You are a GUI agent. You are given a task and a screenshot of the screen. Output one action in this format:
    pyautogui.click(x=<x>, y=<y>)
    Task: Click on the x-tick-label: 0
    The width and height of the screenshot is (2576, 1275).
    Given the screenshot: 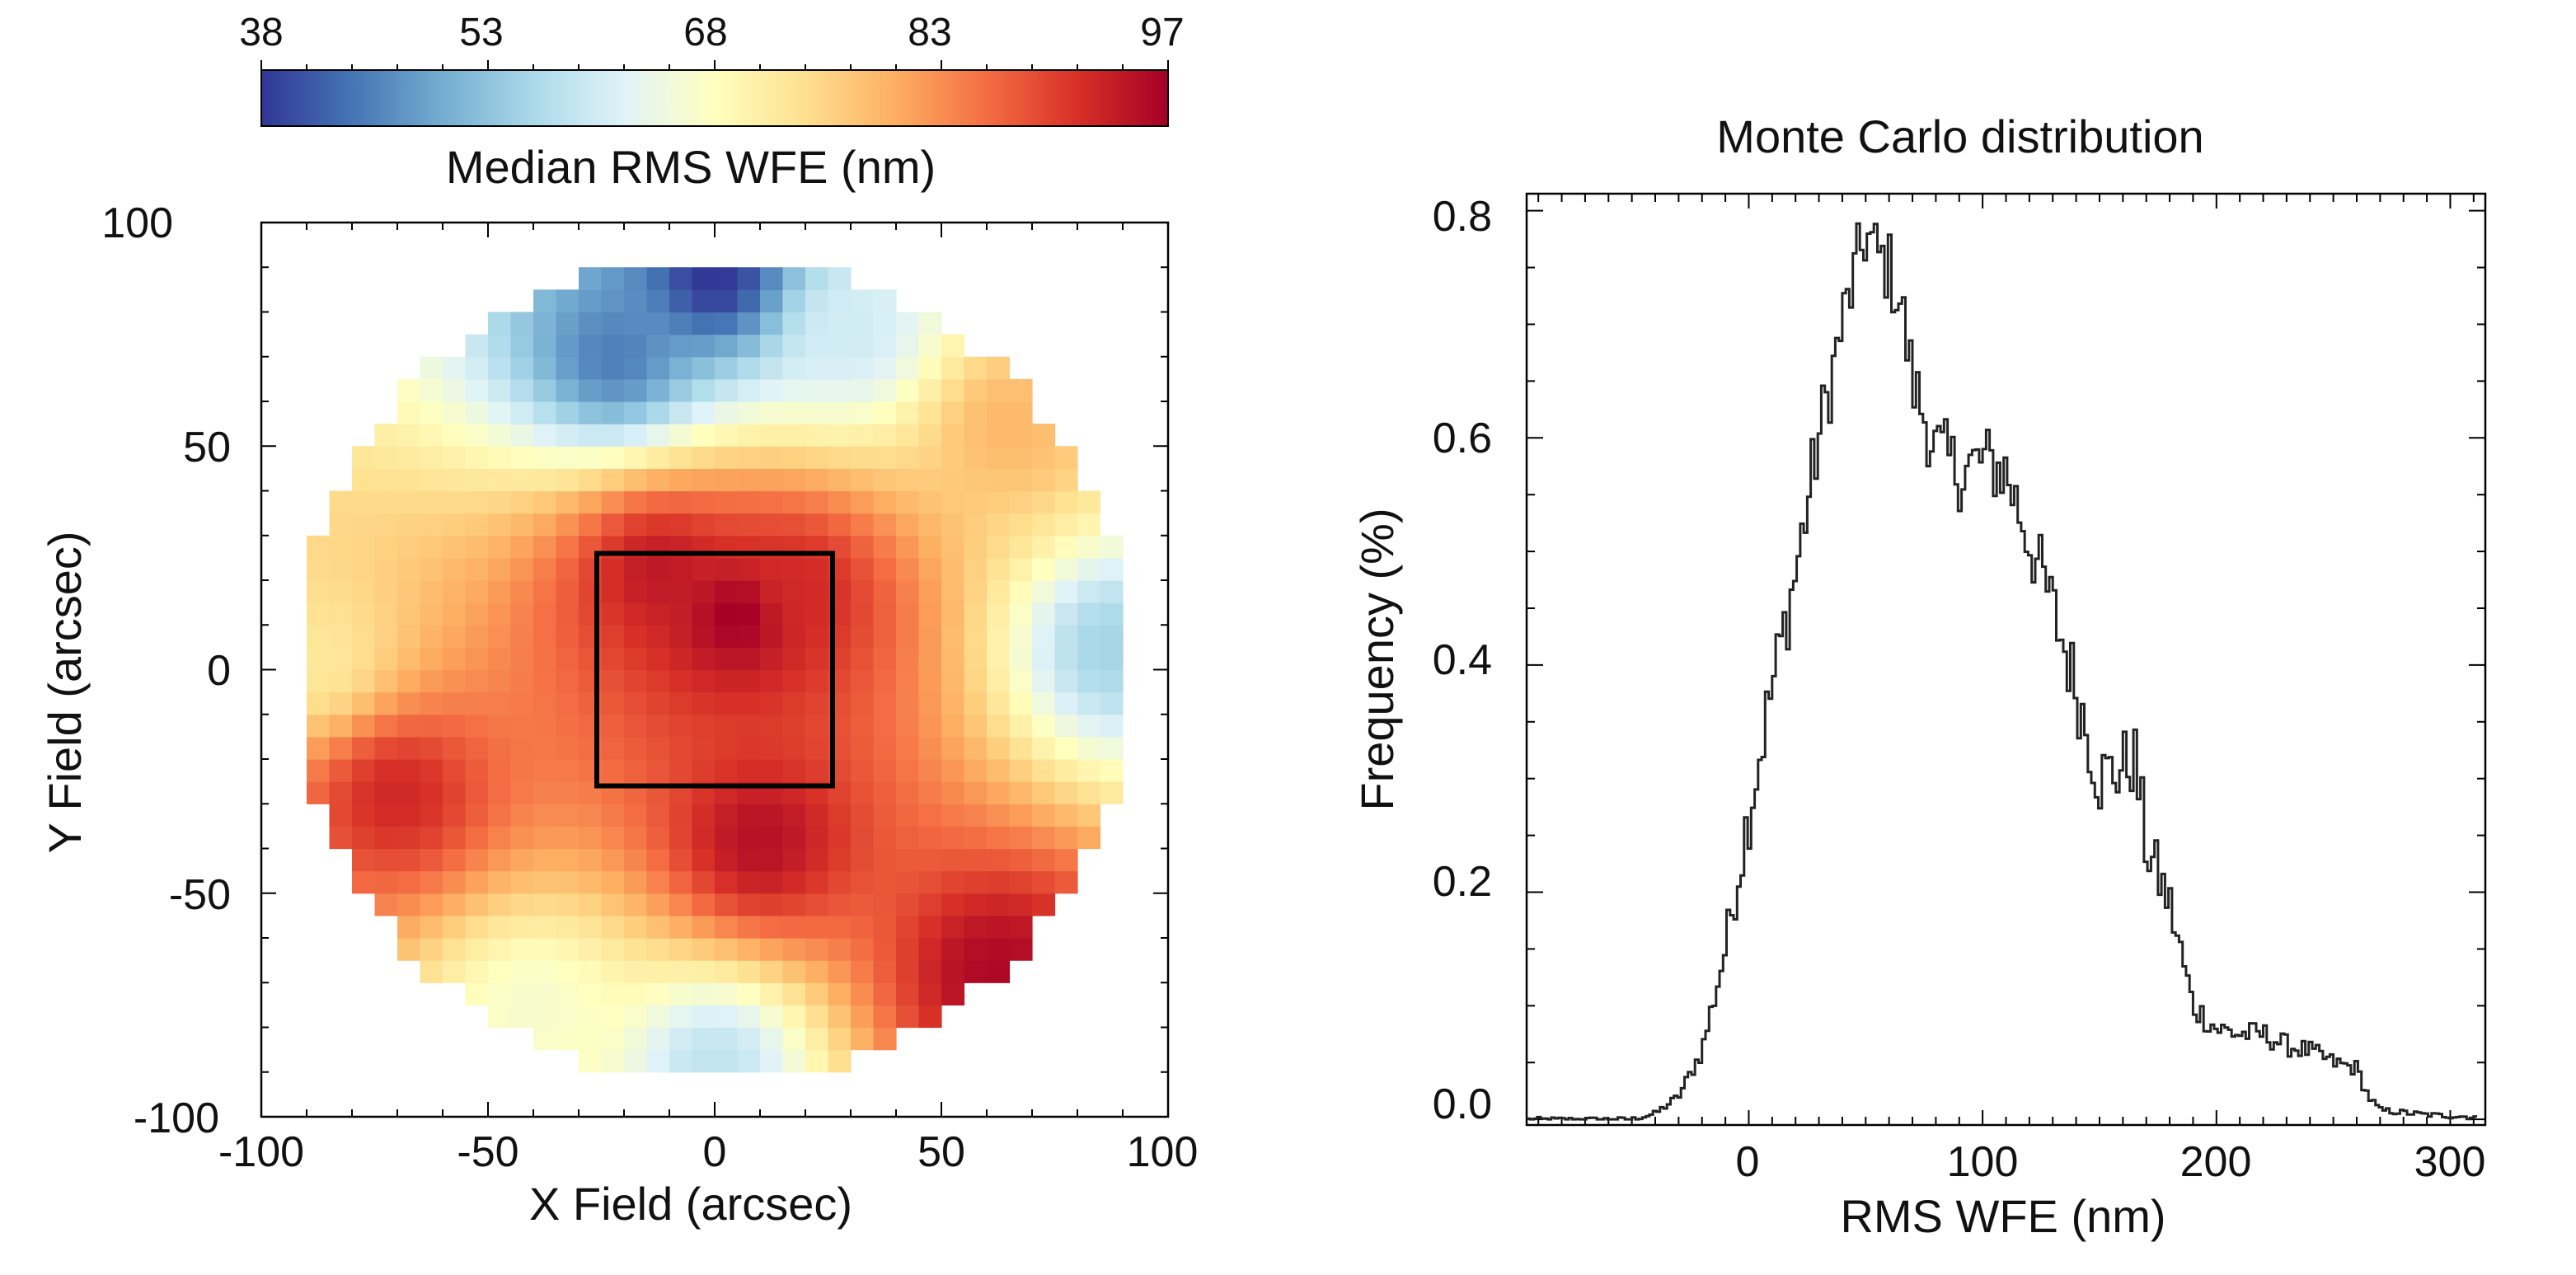 What is the action you would take?
    pyautogui.click(x=715, y=1152)
    